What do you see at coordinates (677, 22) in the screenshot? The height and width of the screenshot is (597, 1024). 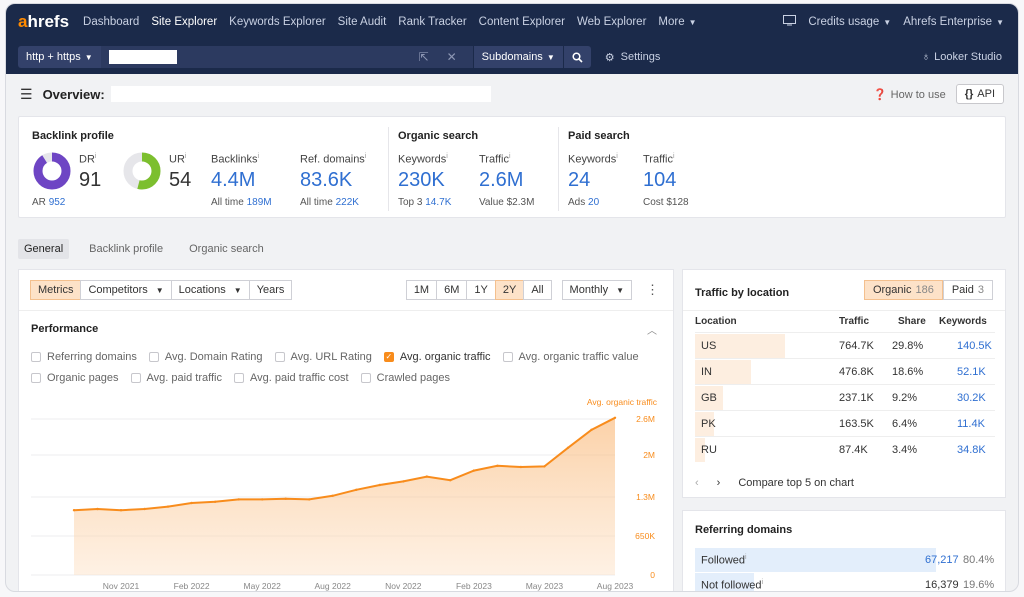 I see `nav-more: More ▼` at bounding box center [677, 22].